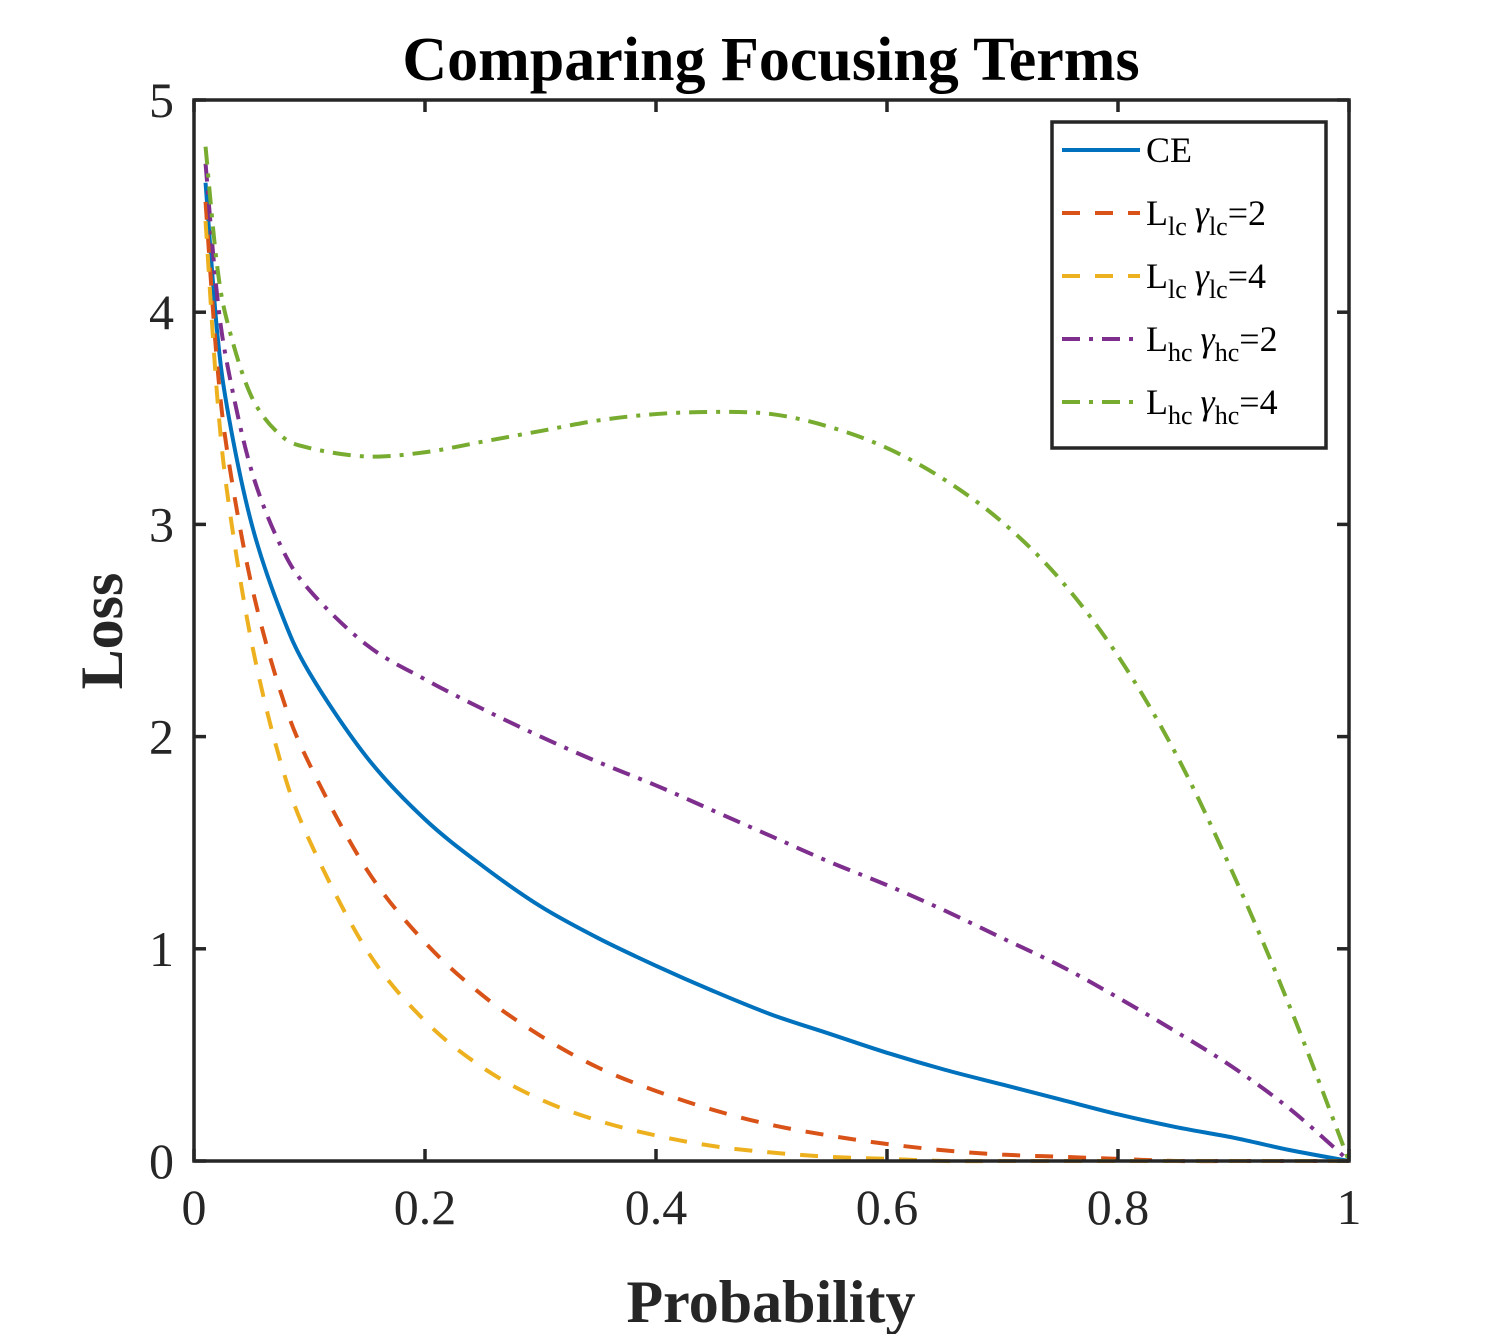  I want to click on legend-label-1: CE, so click(1169, 150).